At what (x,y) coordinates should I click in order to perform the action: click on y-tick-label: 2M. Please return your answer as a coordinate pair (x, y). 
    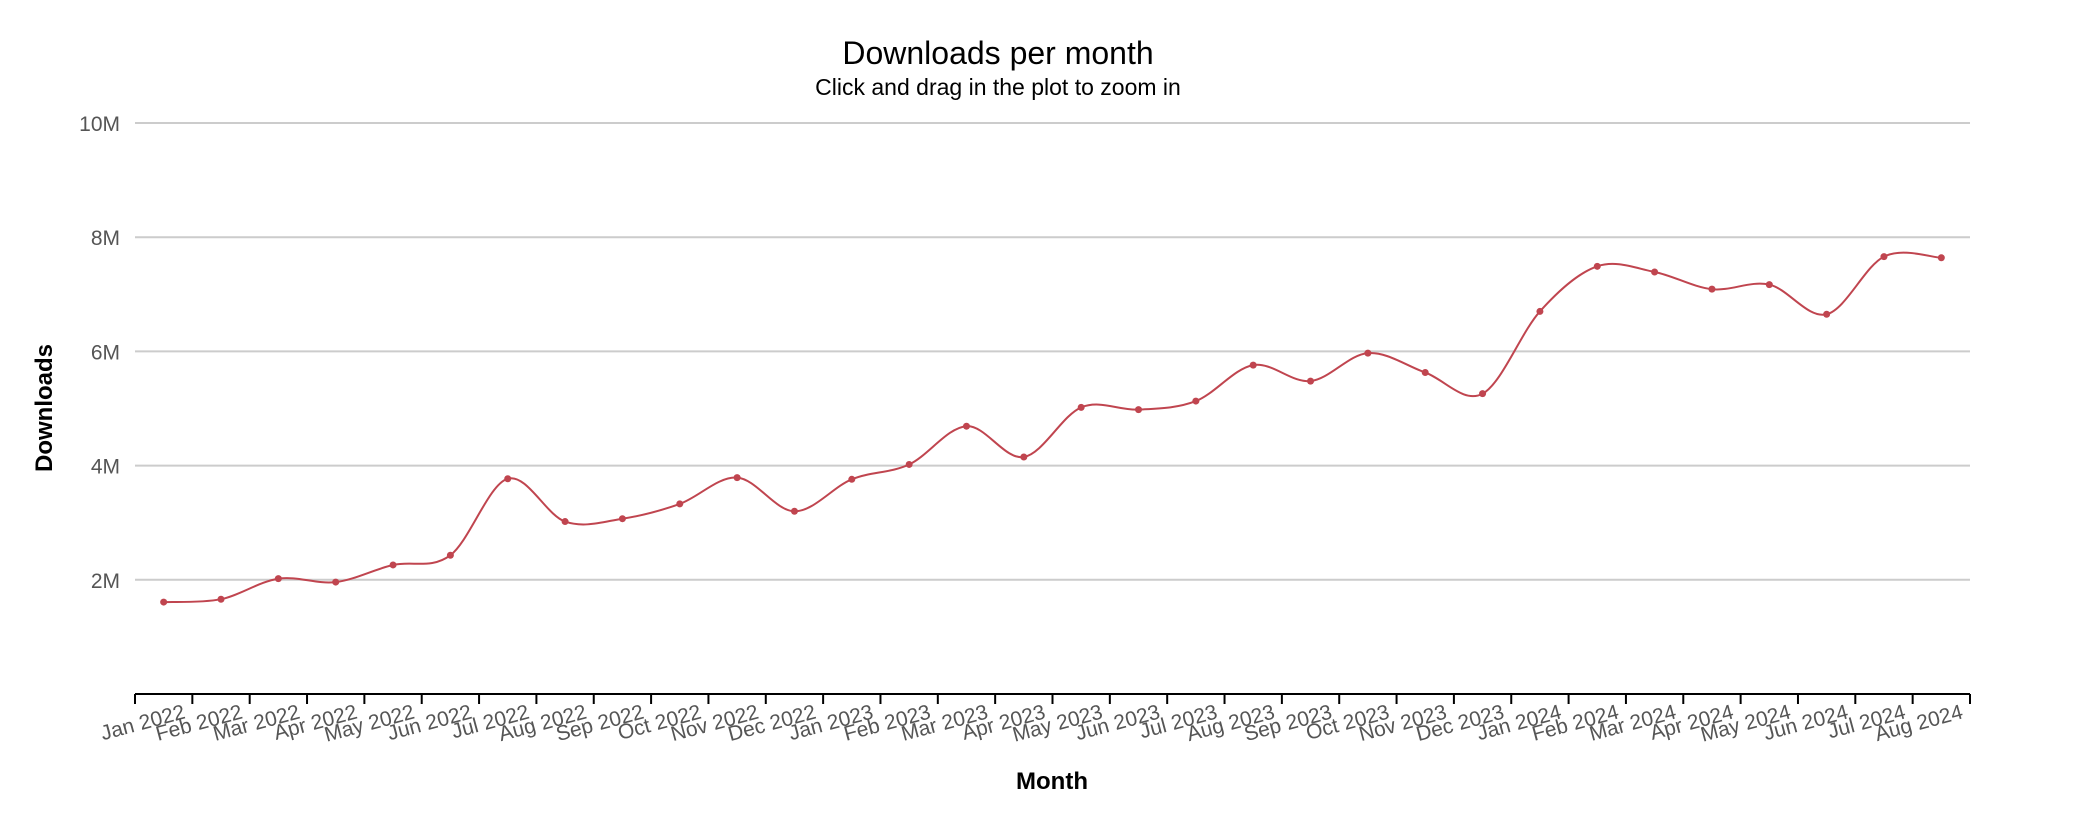
    Looking at the image, I should click on (105, 581).